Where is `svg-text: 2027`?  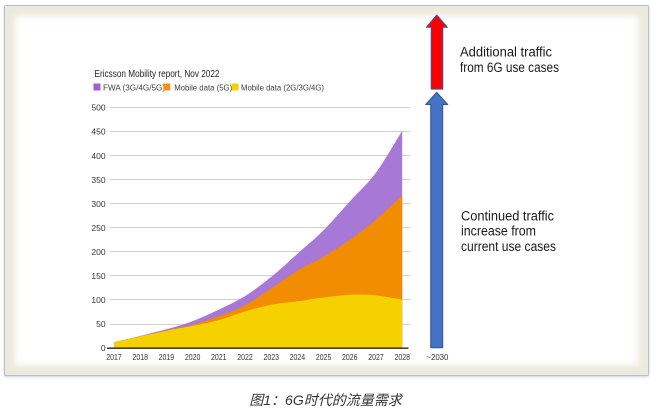
svg-text: 2027 is located at coordinates (376, 357).